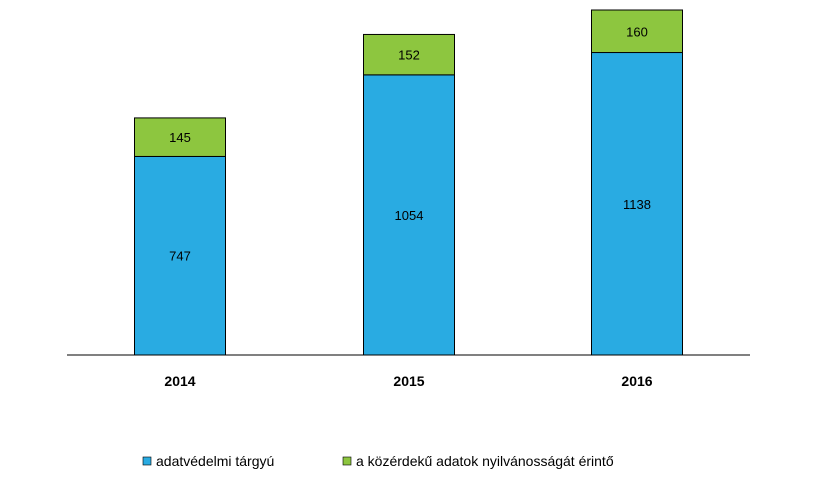 The width and height of the screenshot is (813, 481). I want to click on data-label-2016-series-0: 1138, so click(637, 204).